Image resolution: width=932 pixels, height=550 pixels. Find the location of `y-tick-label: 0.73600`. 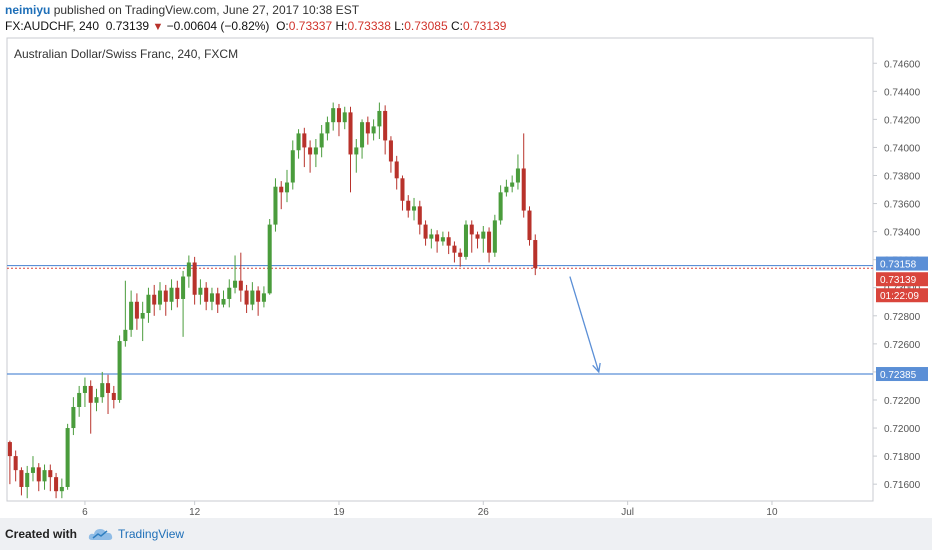

y-tick-label: 0.73600 is located at coordinates (902, 205).